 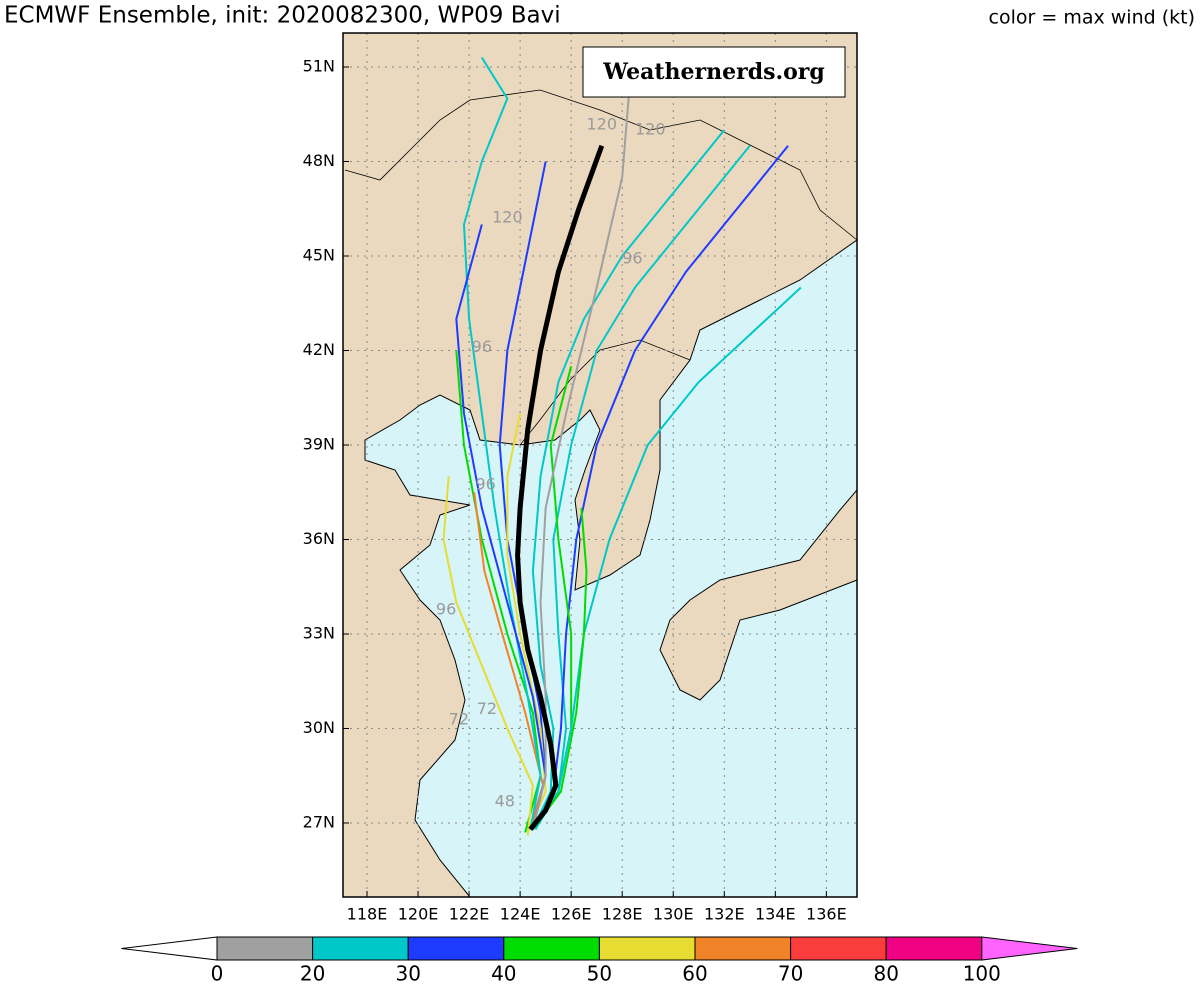 I want to click on colorbar-label: 30, so click(x=407, y=974).